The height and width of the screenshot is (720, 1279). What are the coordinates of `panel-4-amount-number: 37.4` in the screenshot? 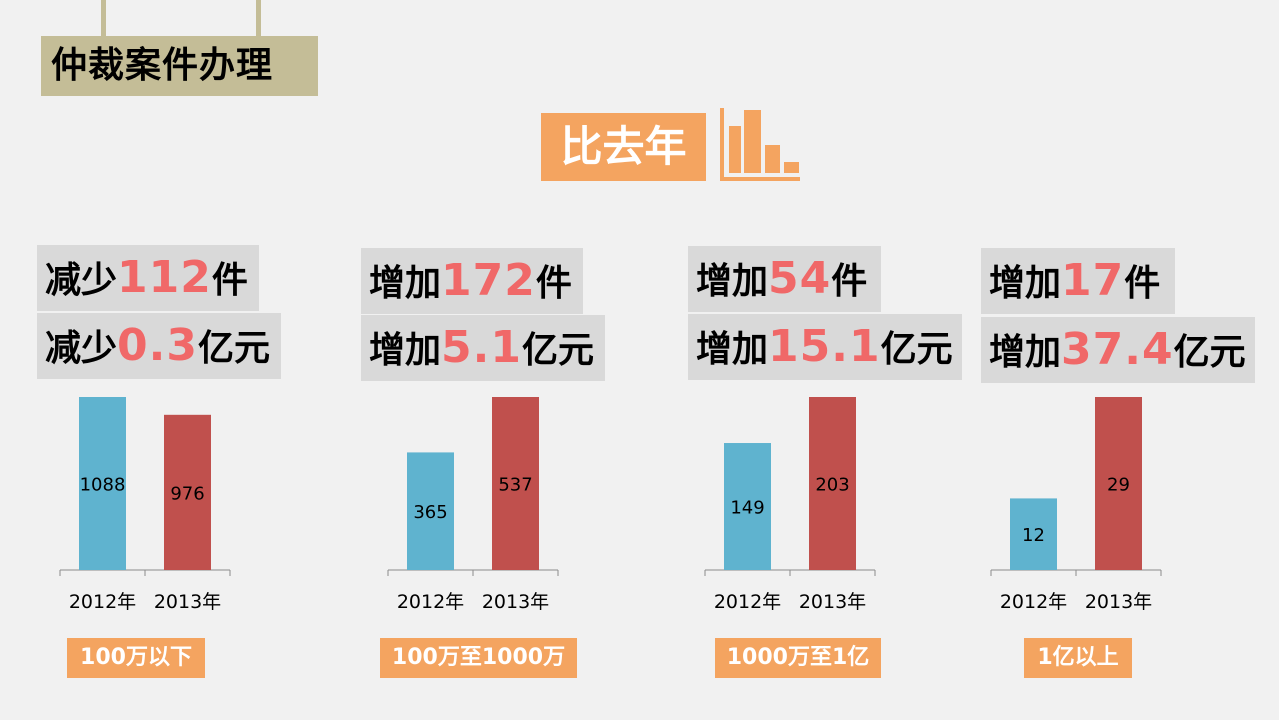 It's located at (1117, 349).